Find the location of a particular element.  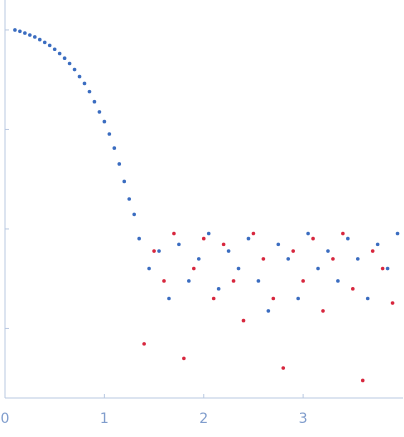

x-tick-label: 2 is located at coordinates (203, 419).